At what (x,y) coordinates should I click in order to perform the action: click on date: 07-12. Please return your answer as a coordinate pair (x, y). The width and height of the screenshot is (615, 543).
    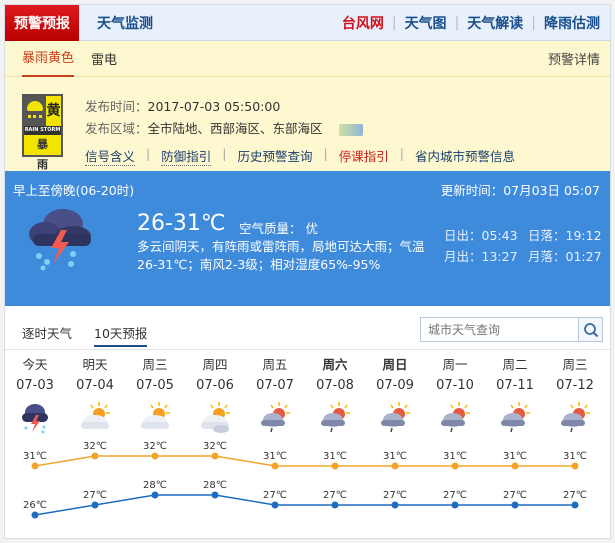
    Looking at the image, I should click on (575, 385).